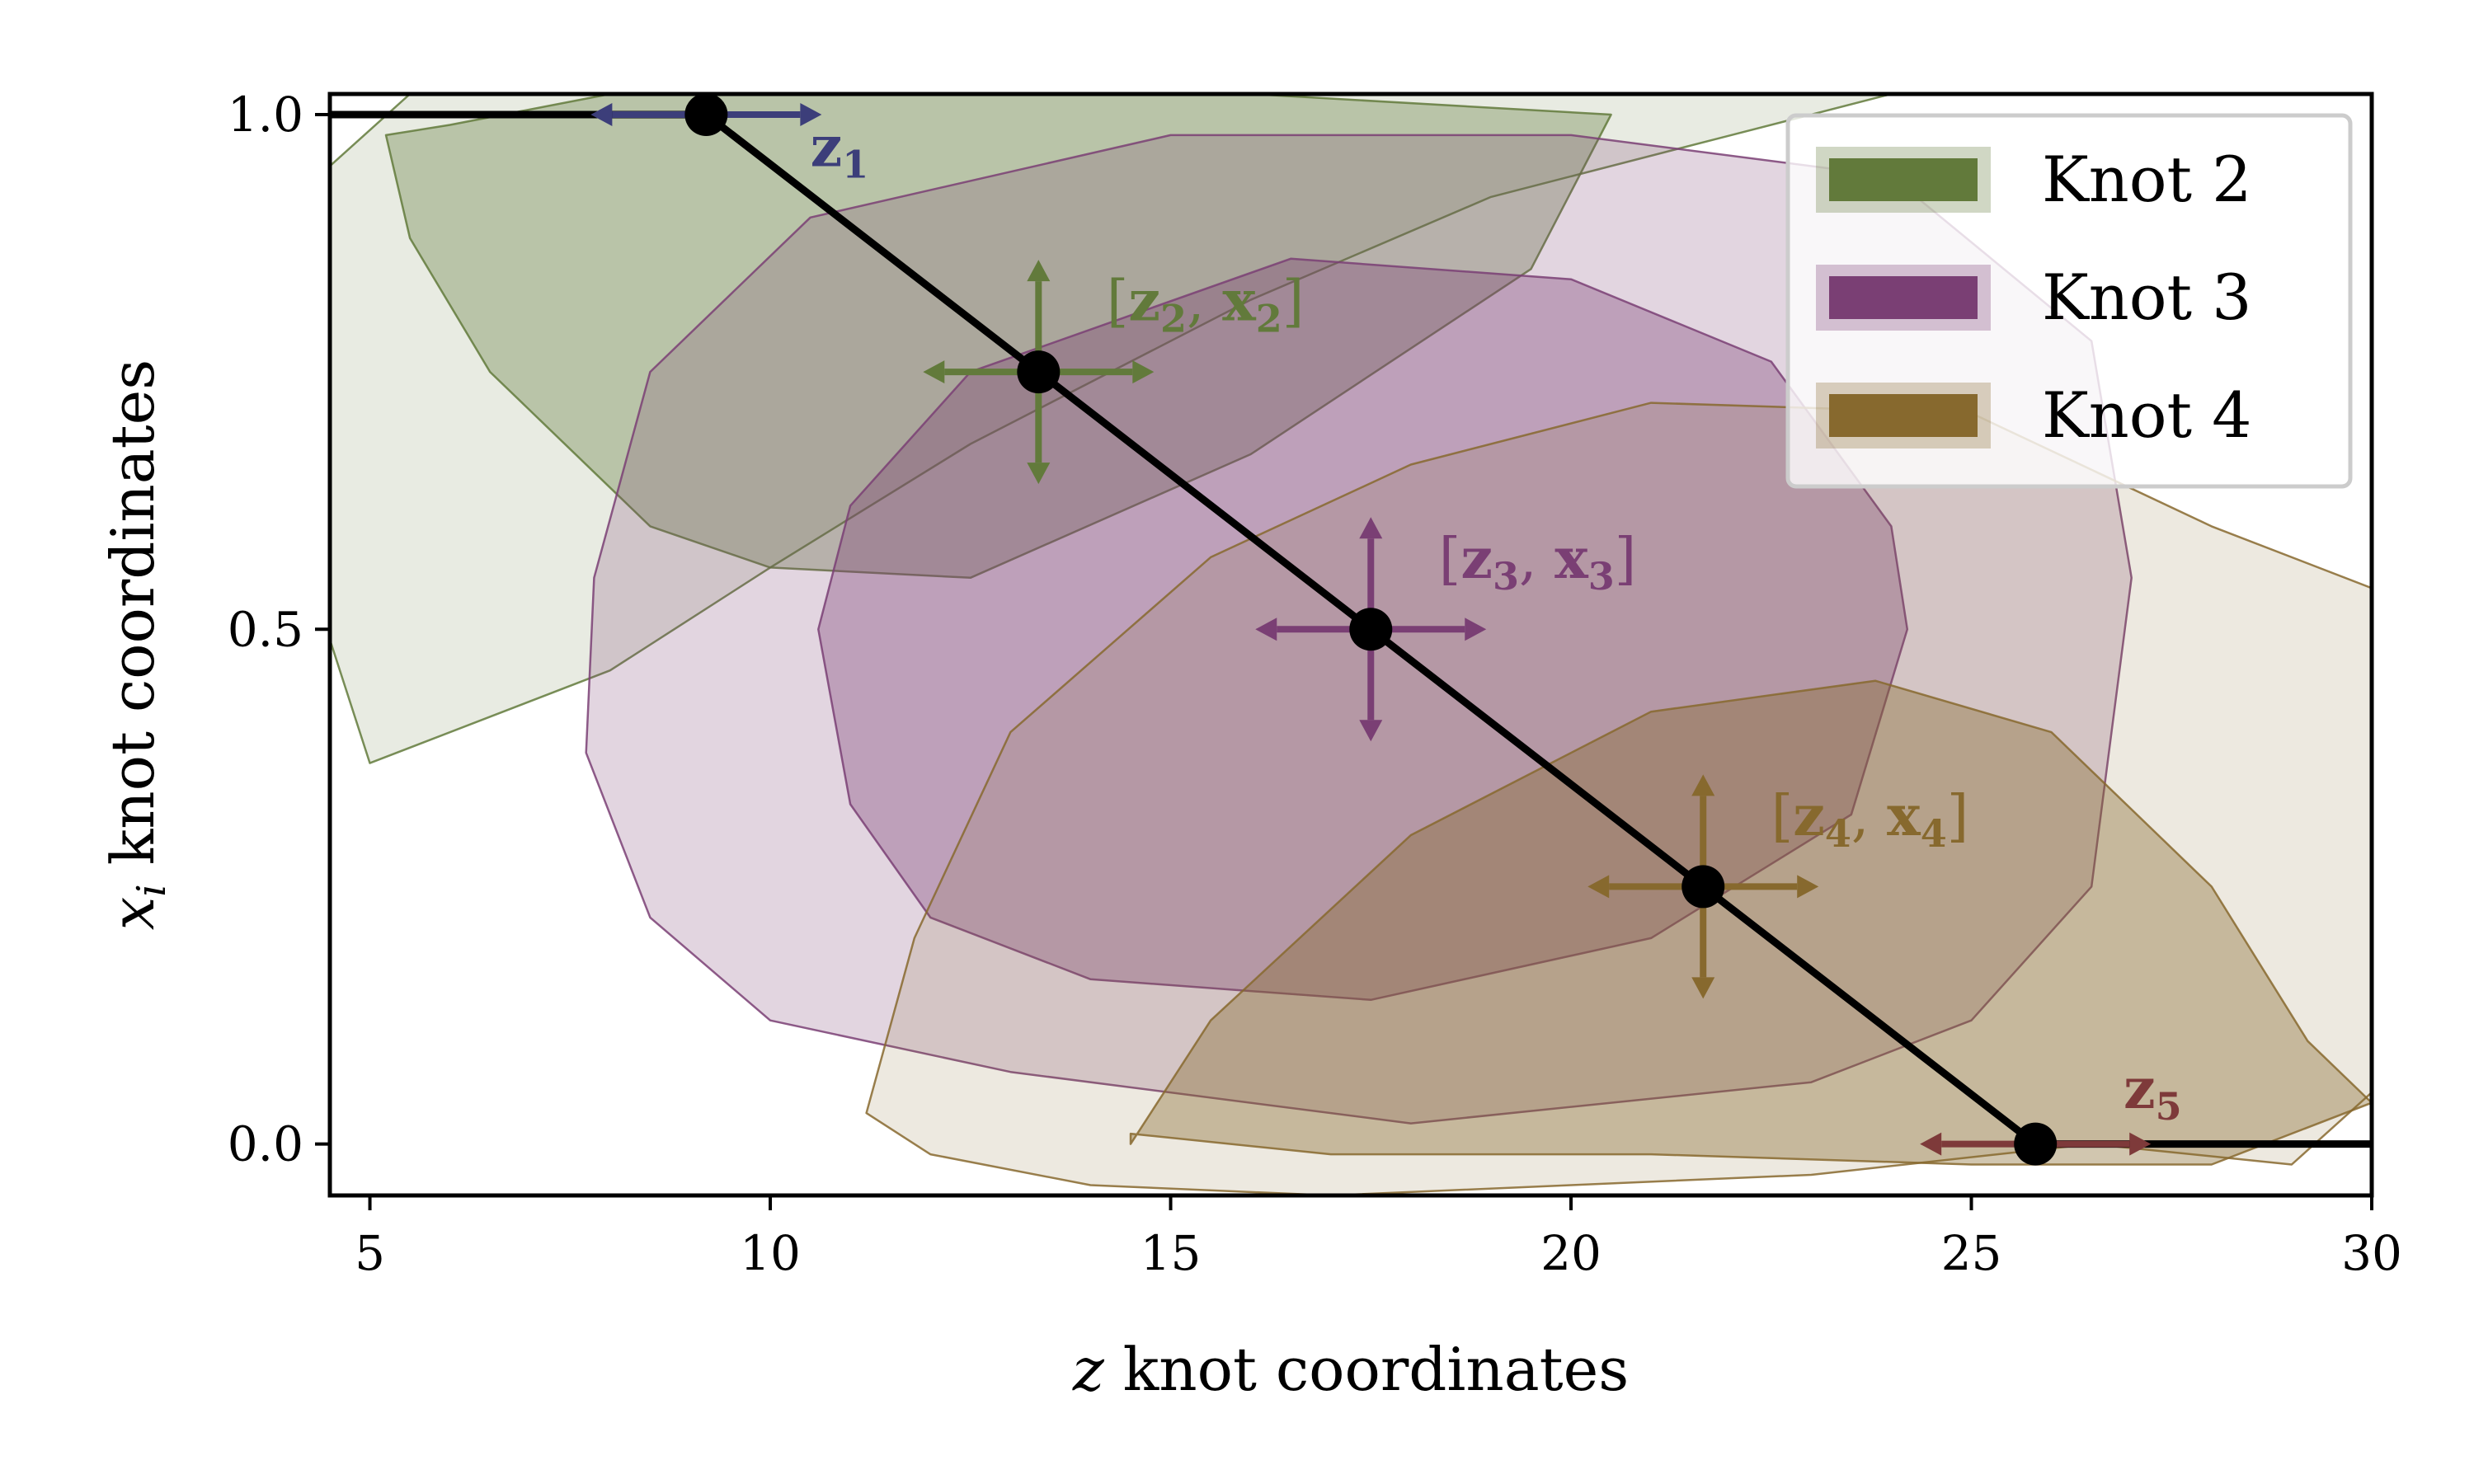  What do you see at coordinates (770, 1253) in the screenshot?
I see `x-tick-label-10: 10` at bounding box center [770, 1253].